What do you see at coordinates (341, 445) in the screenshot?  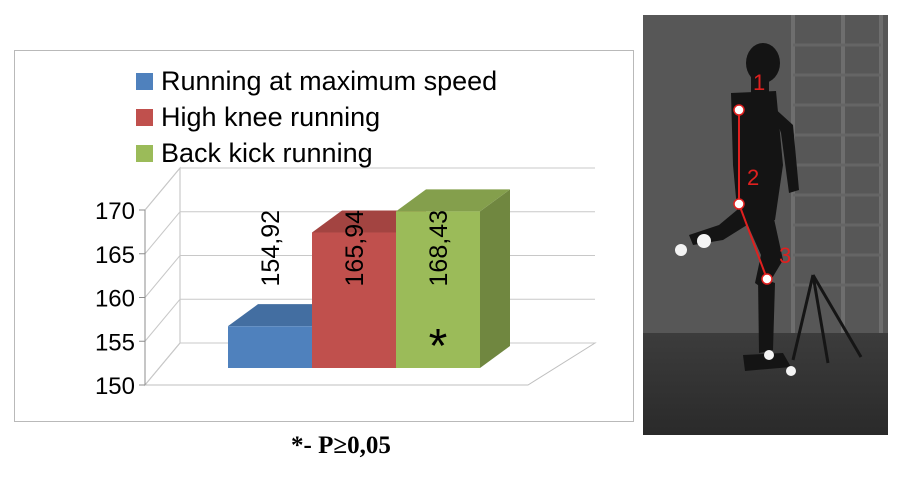 I see `significance-footnote: *- P≥0,05` at bounding box center [341, 445].